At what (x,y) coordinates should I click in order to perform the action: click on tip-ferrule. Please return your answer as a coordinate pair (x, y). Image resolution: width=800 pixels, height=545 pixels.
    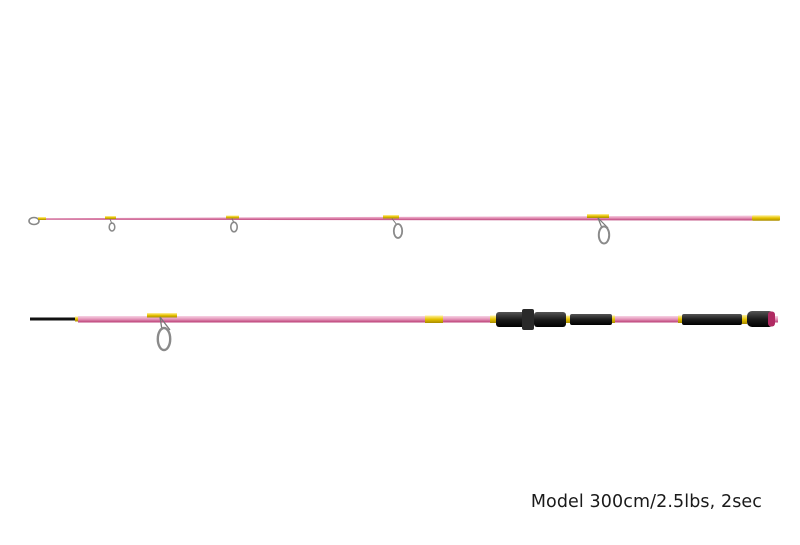
    Looking at the image, I should click on (766, 218).